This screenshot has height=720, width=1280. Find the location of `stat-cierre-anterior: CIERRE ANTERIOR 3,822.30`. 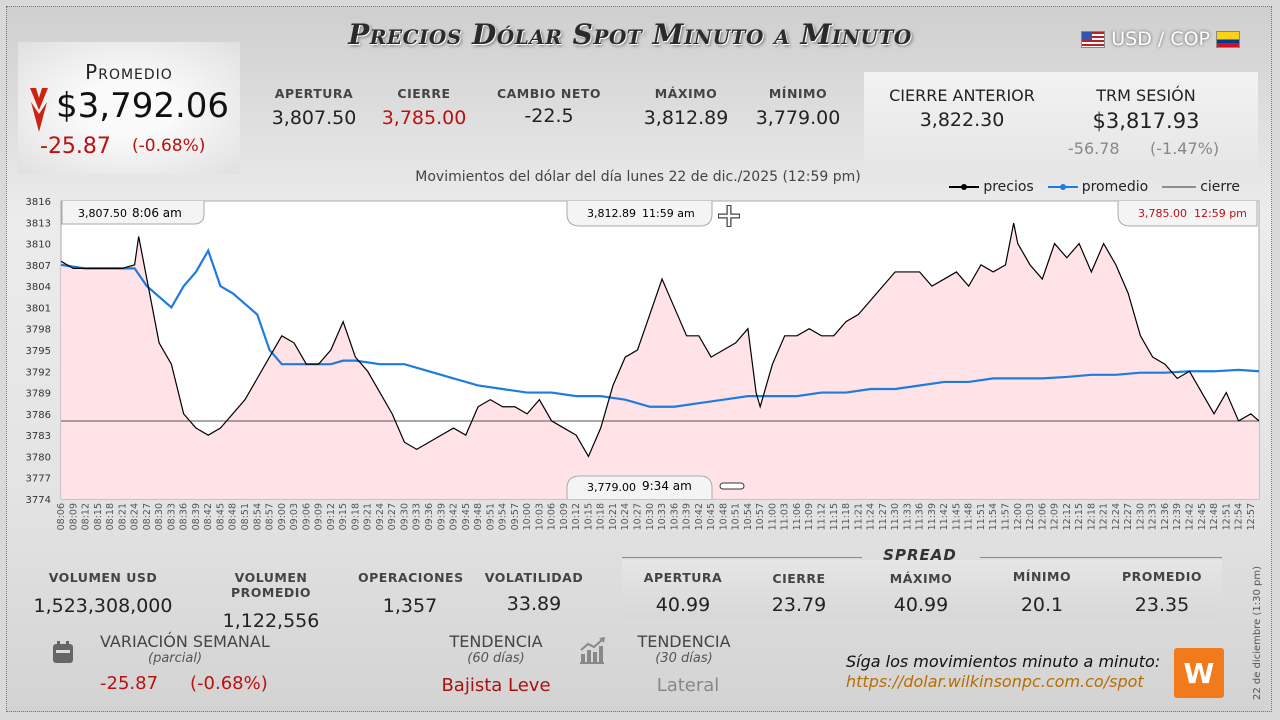

stat-cierre-anterior: CIERRE ANTERIOR 3,822.30 is located at coordinates (962, 108).